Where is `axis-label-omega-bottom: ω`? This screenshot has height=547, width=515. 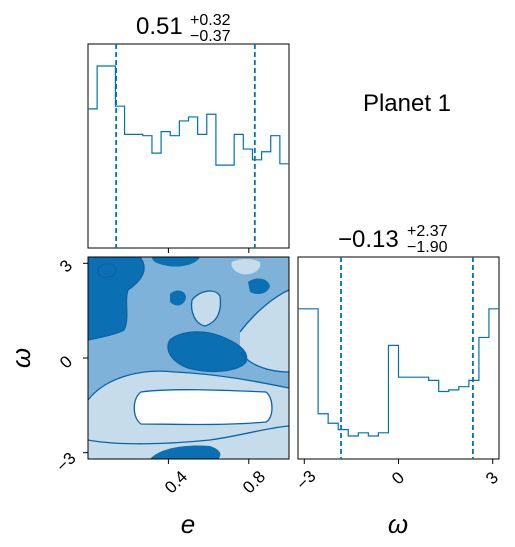
axis-label-omega-bottom: ω is located at coordinates (398, 524).